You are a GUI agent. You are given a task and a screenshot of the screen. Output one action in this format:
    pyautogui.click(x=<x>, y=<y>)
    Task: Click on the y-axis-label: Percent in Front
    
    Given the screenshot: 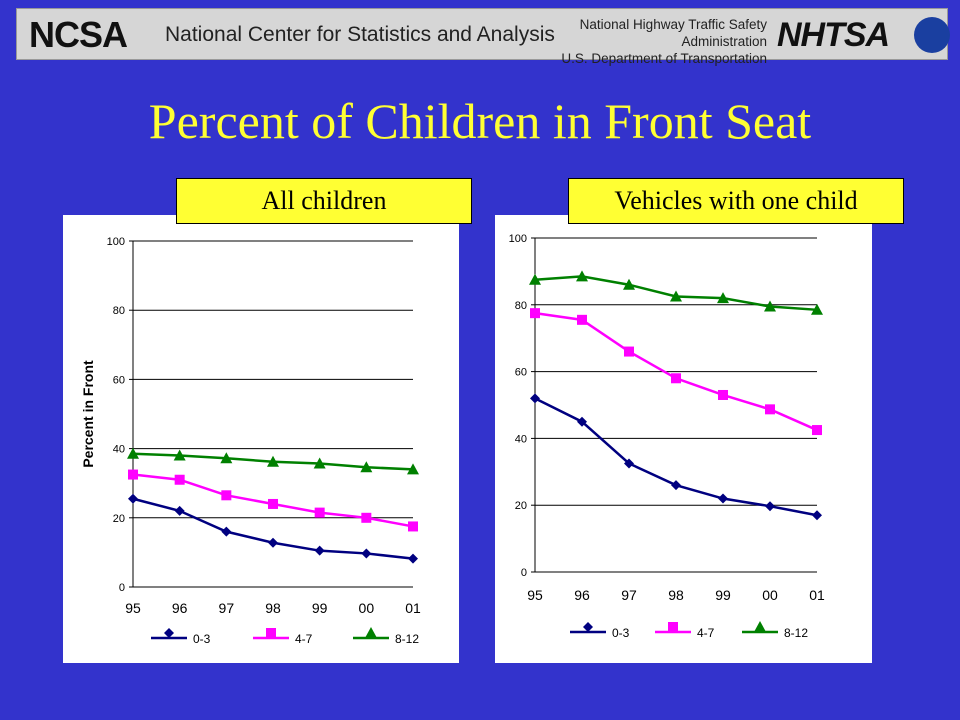 What is the action you would take?
    pyautogui.click(x=88, y=414)
    